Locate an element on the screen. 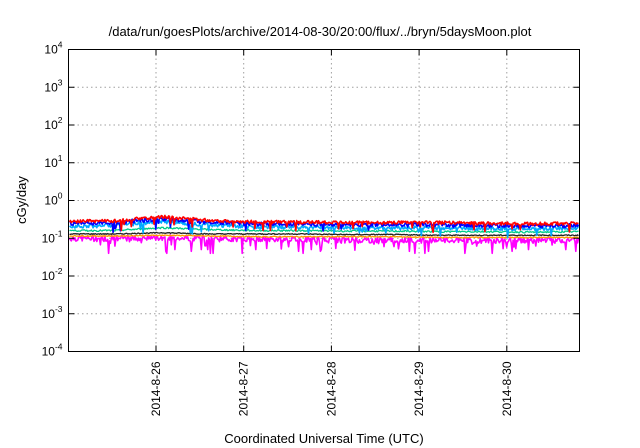 Image resolution: width=640 pixels, height=448 pixels. y-tick-label: 10⁻² is located at coordinates (52, 274).